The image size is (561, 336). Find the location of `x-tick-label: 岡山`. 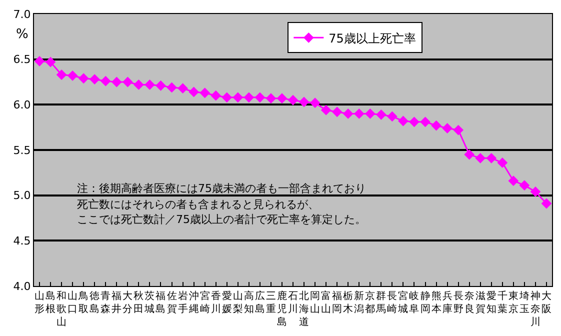

x-tick-label: 岡山 is located at coordinates (315, 303).